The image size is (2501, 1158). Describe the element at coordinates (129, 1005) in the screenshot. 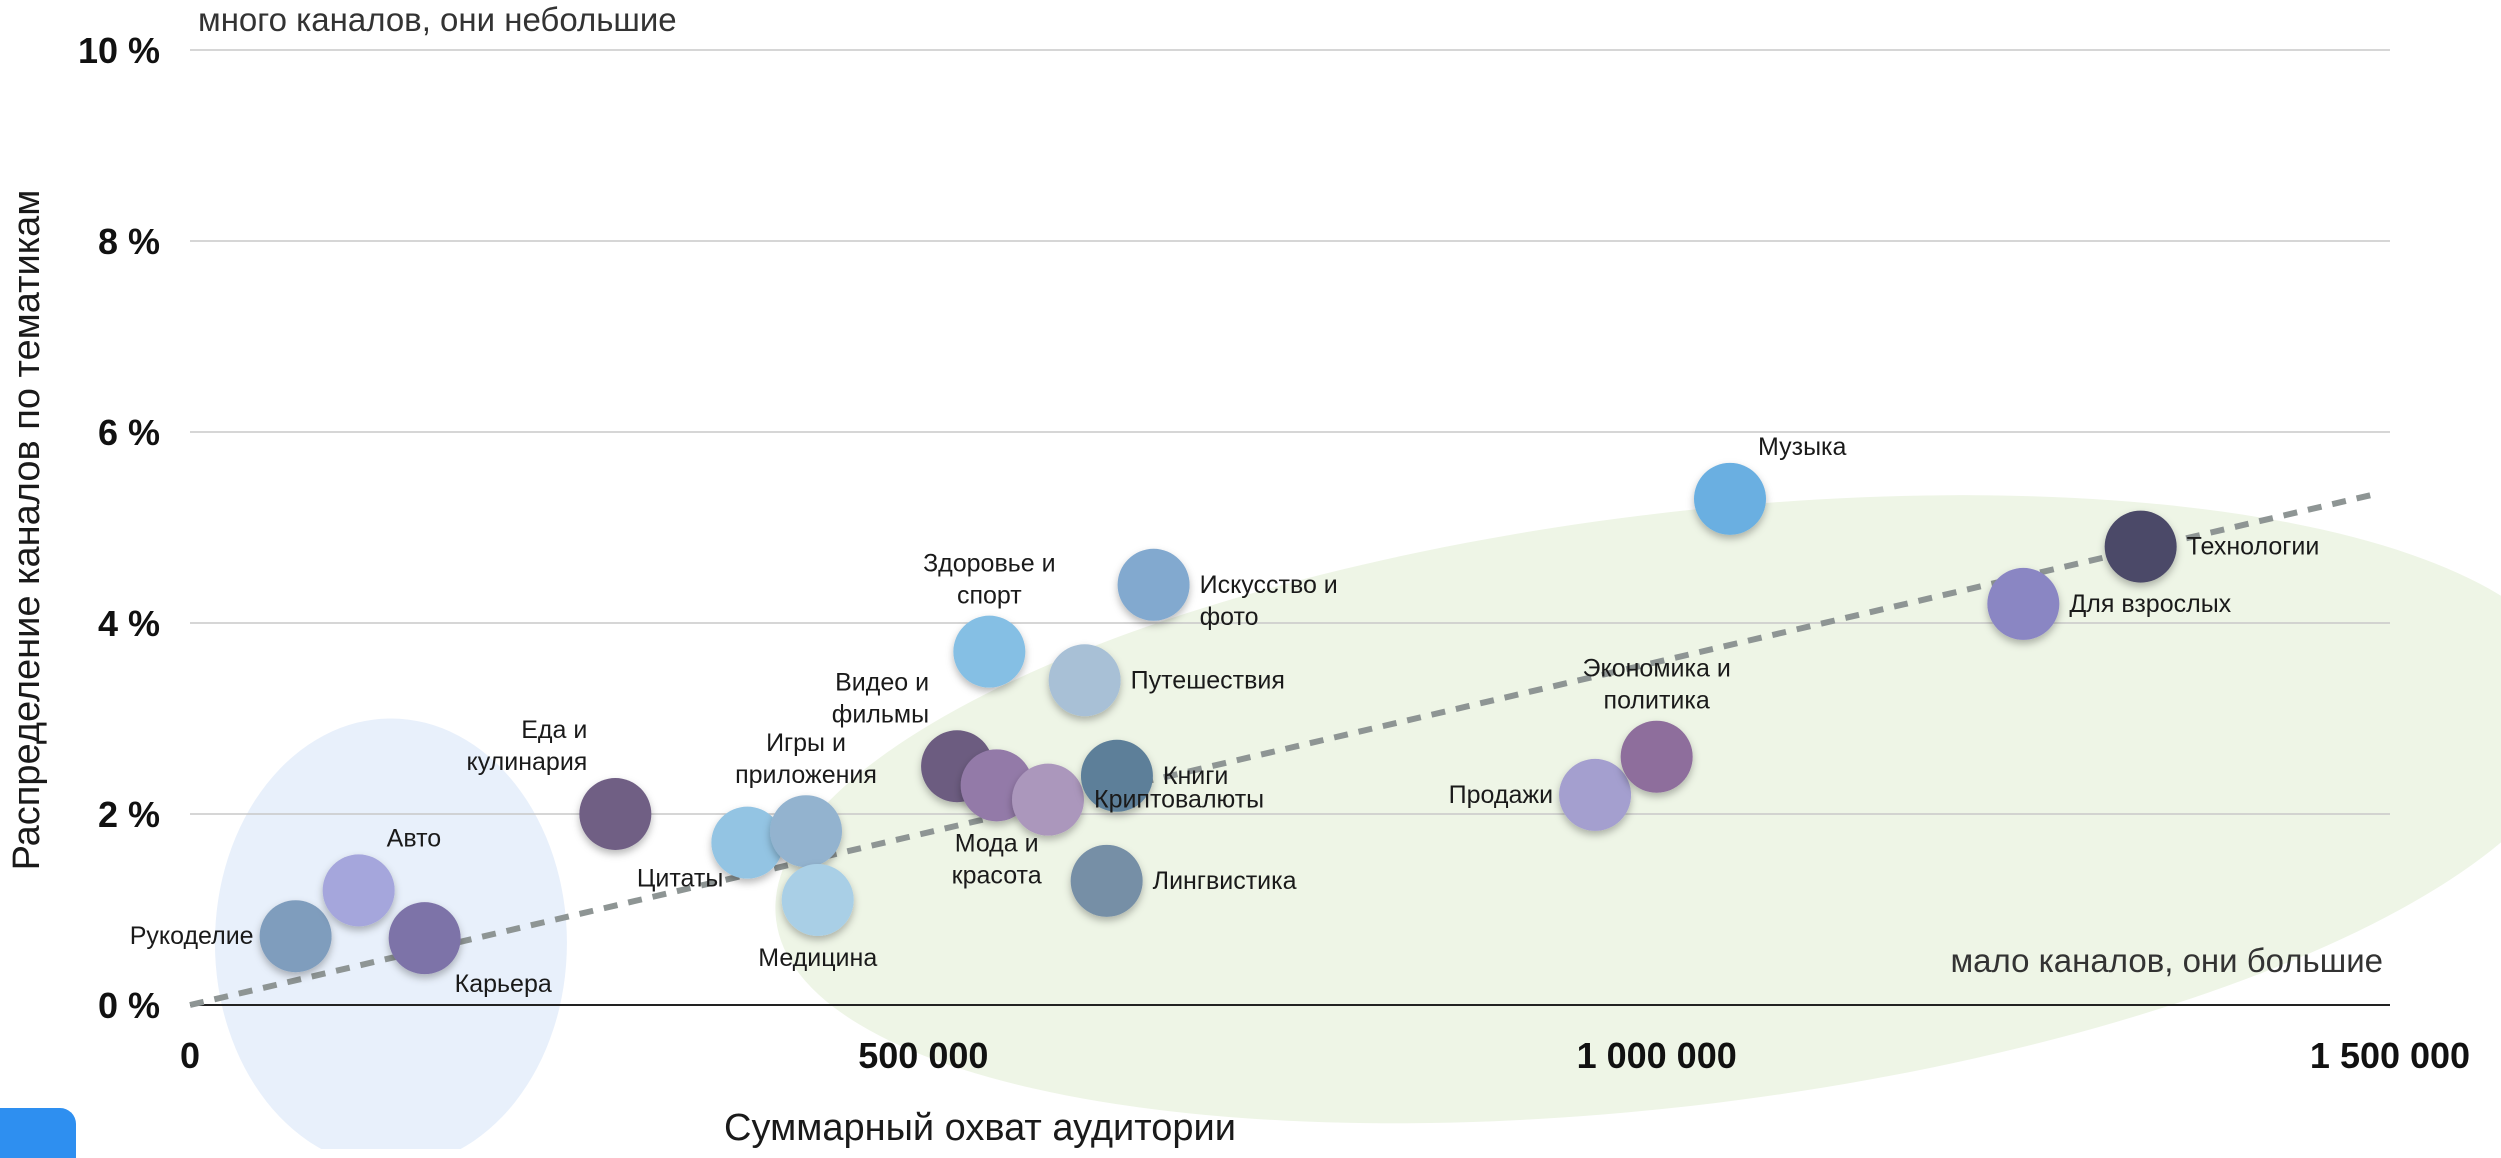

I see `y-tick-label: 0 %` at that location.